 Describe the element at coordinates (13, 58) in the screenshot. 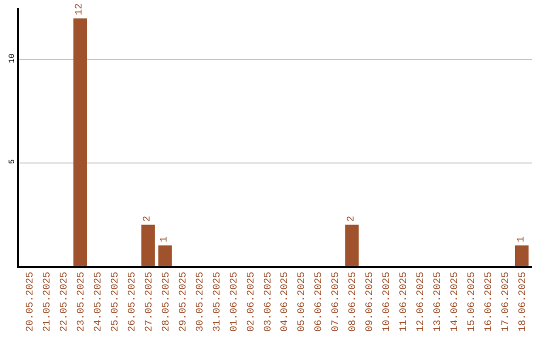

I see `y-tick-label: 10` at that location.